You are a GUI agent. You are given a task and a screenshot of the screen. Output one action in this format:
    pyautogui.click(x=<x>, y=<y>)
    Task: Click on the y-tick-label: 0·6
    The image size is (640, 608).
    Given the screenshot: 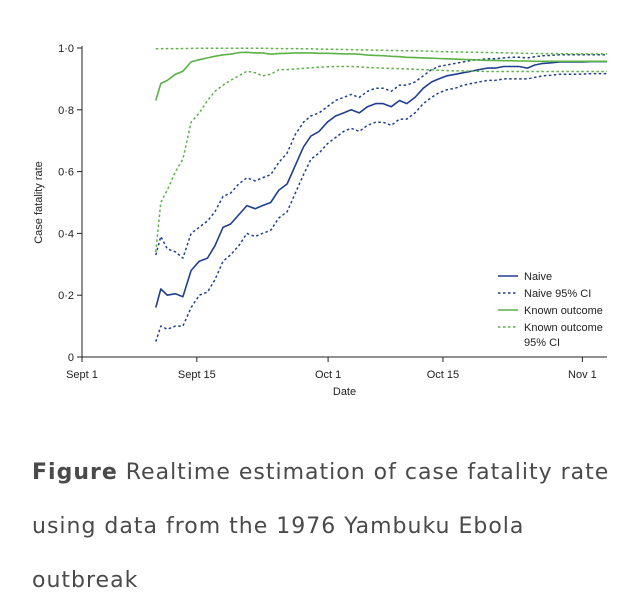 What is the action you would take?
    pyautogui.click(x=66, y=173)
    